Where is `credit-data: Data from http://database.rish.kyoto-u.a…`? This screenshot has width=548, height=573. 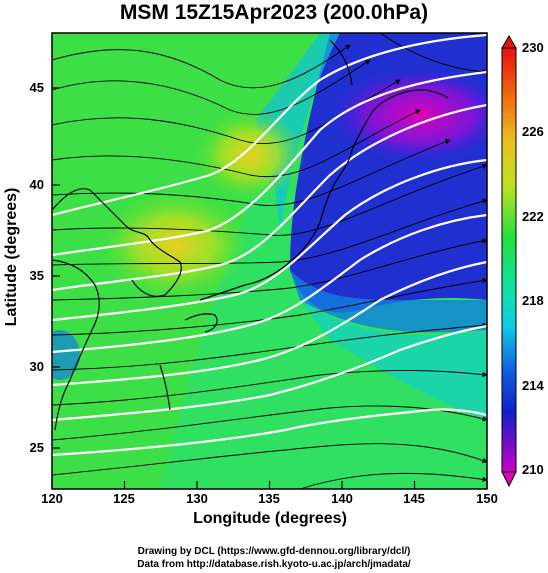
credit-data: Data from http://database.rish.kyoto-u.a… is located at coordinates (274, 564).